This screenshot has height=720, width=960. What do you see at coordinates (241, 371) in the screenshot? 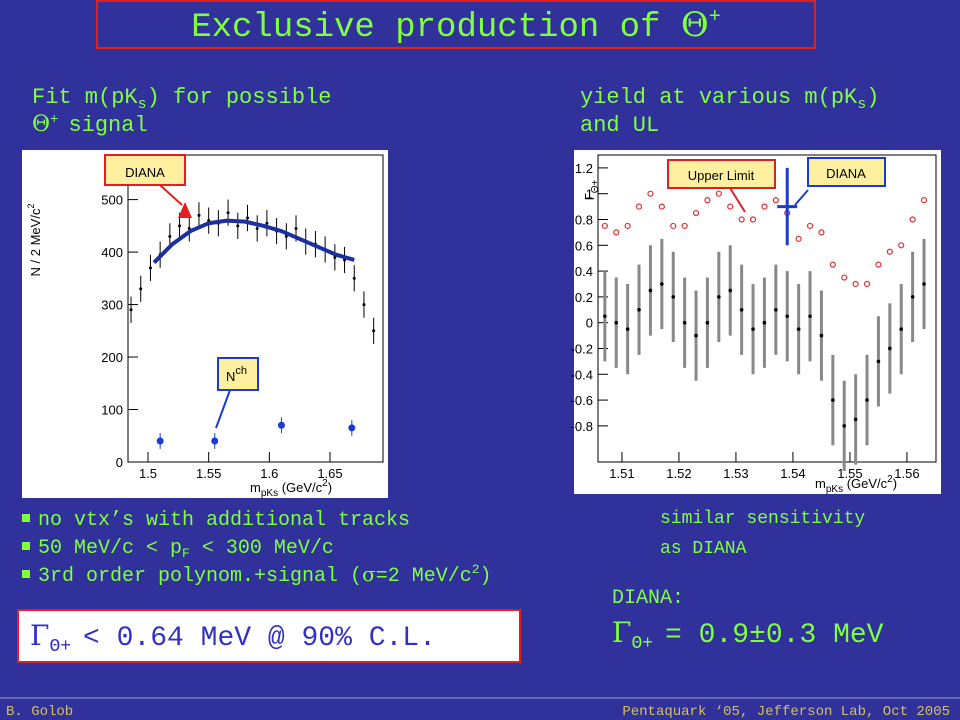
I see `label-part: ch` at bounding box center [241, 371].